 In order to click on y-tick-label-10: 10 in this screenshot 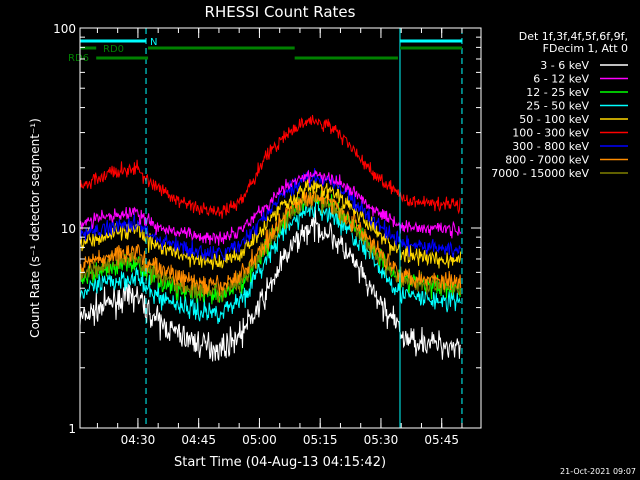, I will do `click(68, 229)`.